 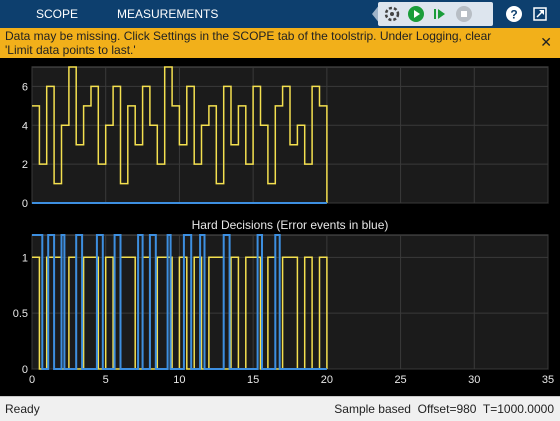 I want to click on y-tick-label: 6, so click(x=25, y=87).